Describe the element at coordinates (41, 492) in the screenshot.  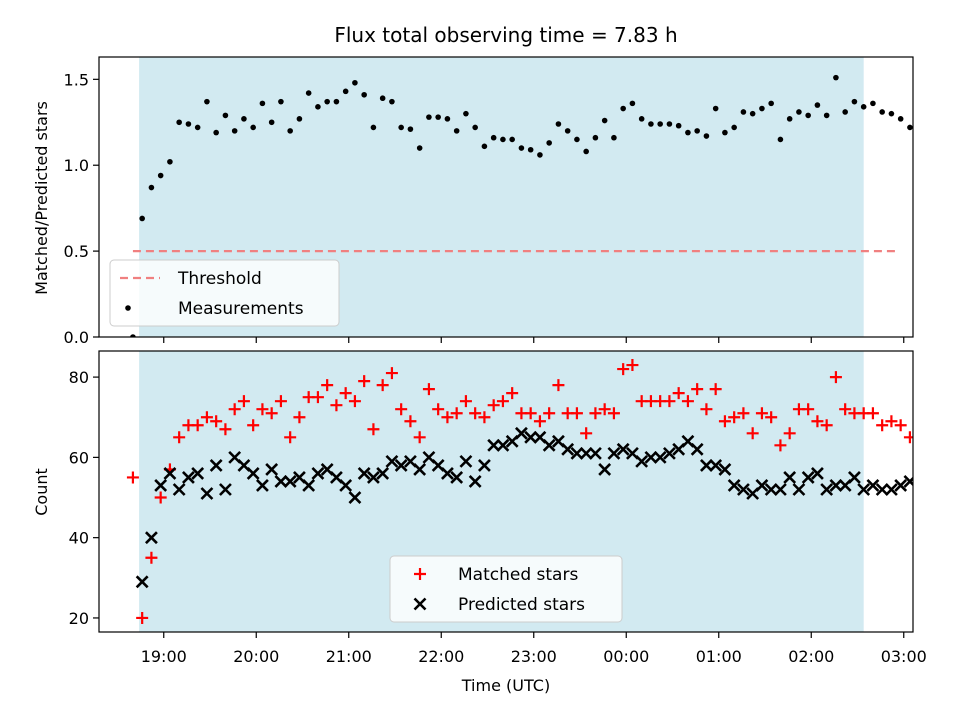
I see `count-y-axis-label: Count` at that location.